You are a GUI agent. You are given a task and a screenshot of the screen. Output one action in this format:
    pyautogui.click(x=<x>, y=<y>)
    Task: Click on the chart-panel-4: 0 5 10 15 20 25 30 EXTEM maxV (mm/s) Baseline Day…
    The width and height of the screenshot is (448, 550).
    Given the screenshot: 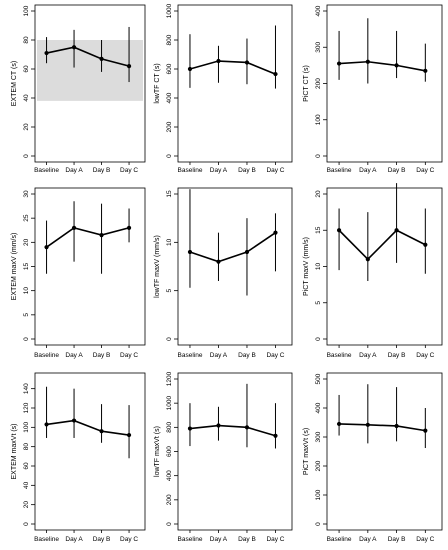 What is the action you would take?
    pyautogui.click(x=78, y=273)
    